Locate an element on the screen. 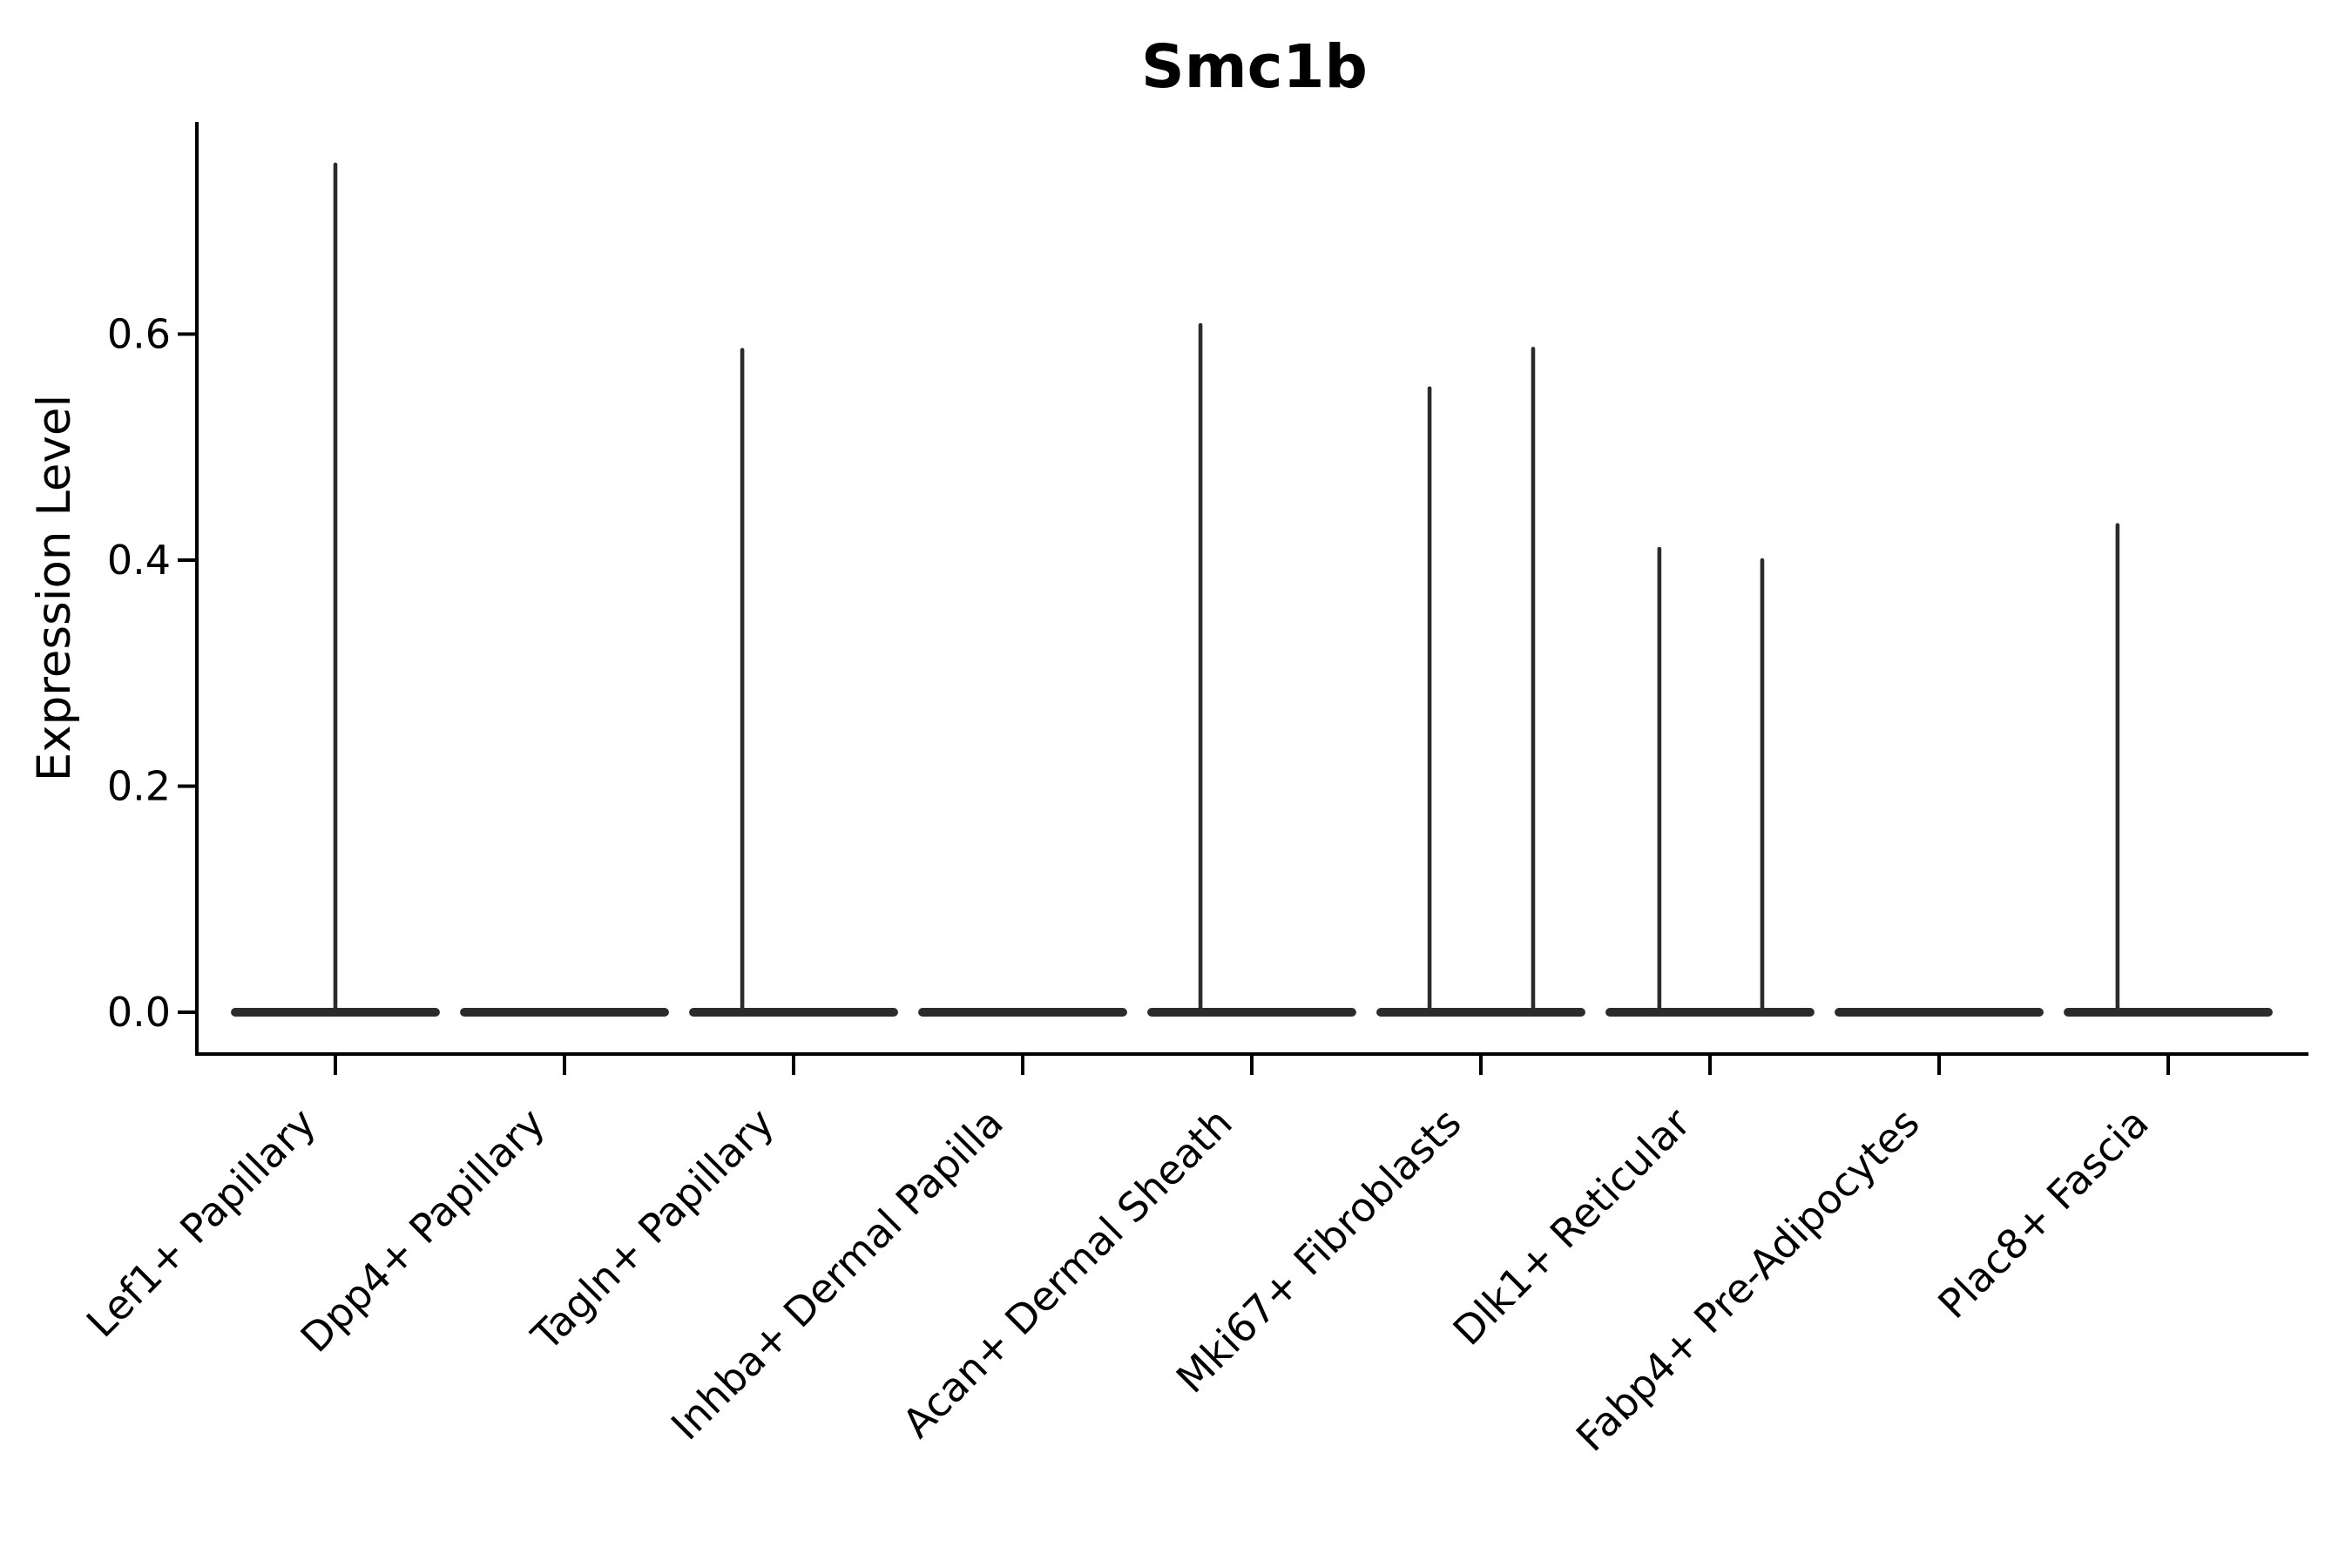  y-tick-label: 0.6 is located at coordinates (139, 334).